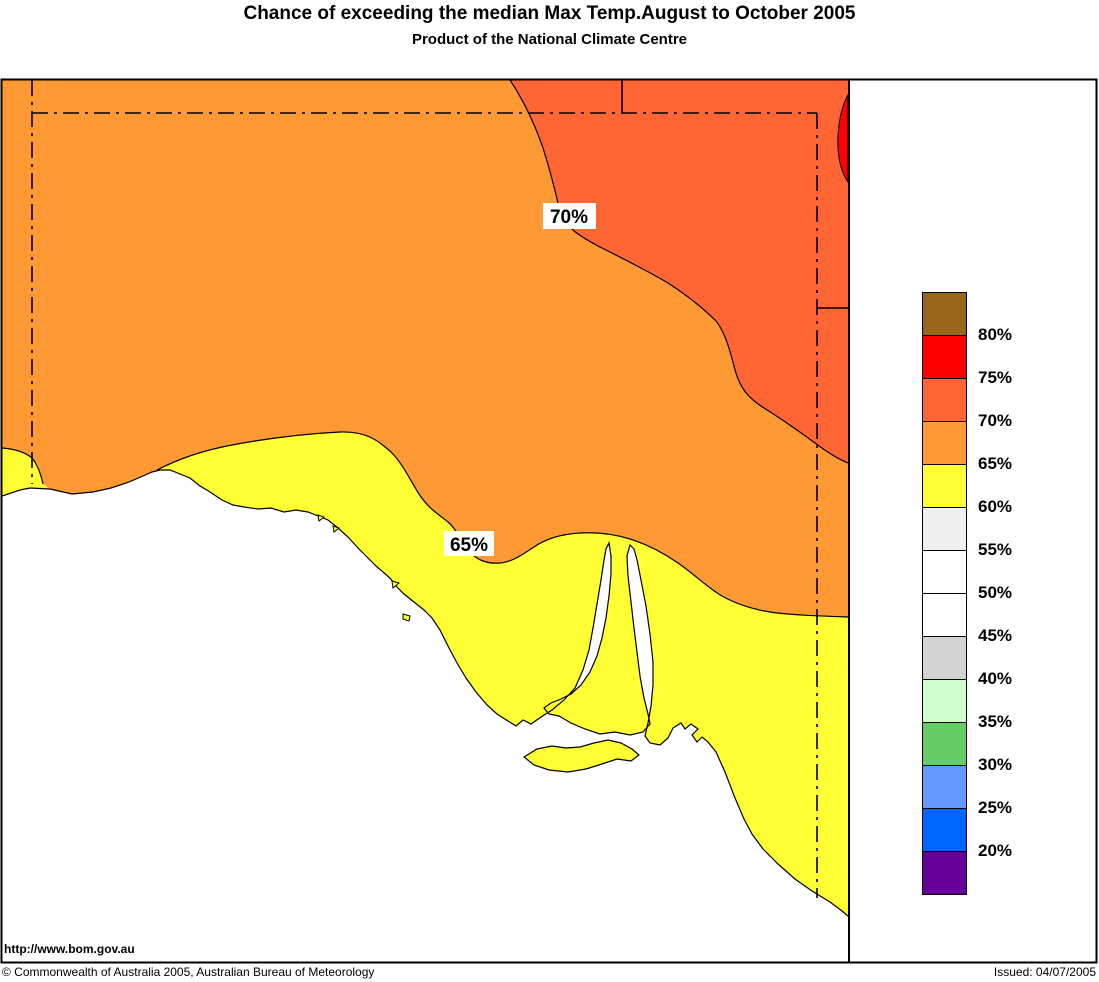 The width and height of the screenshot is (1099, 982). Describe the element at coordinates (69, 949) in the screenshot. I see `bom-url-text: http://www.bom.gov.au` at that location.